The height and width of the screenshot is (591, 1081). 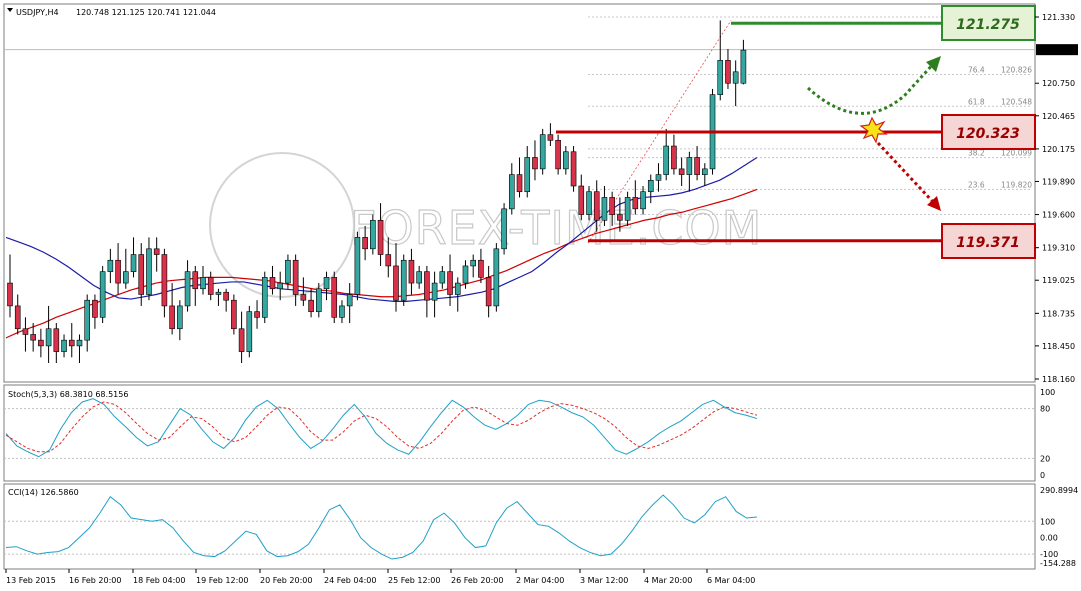 What do you see at coordinates (1058, 83) in the screenshot?
I see `price-tick-label: 120.750` at bounding box center [1058, 83].